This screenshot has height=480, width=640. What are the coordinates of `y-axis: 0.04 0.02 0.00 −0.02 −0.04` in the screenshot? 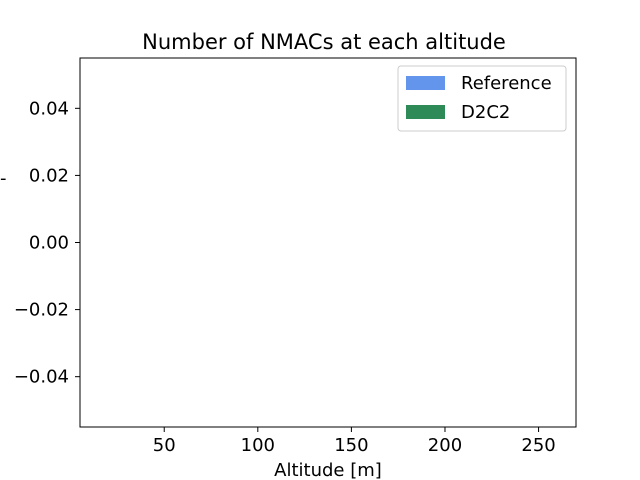 It's located at (47, 243).